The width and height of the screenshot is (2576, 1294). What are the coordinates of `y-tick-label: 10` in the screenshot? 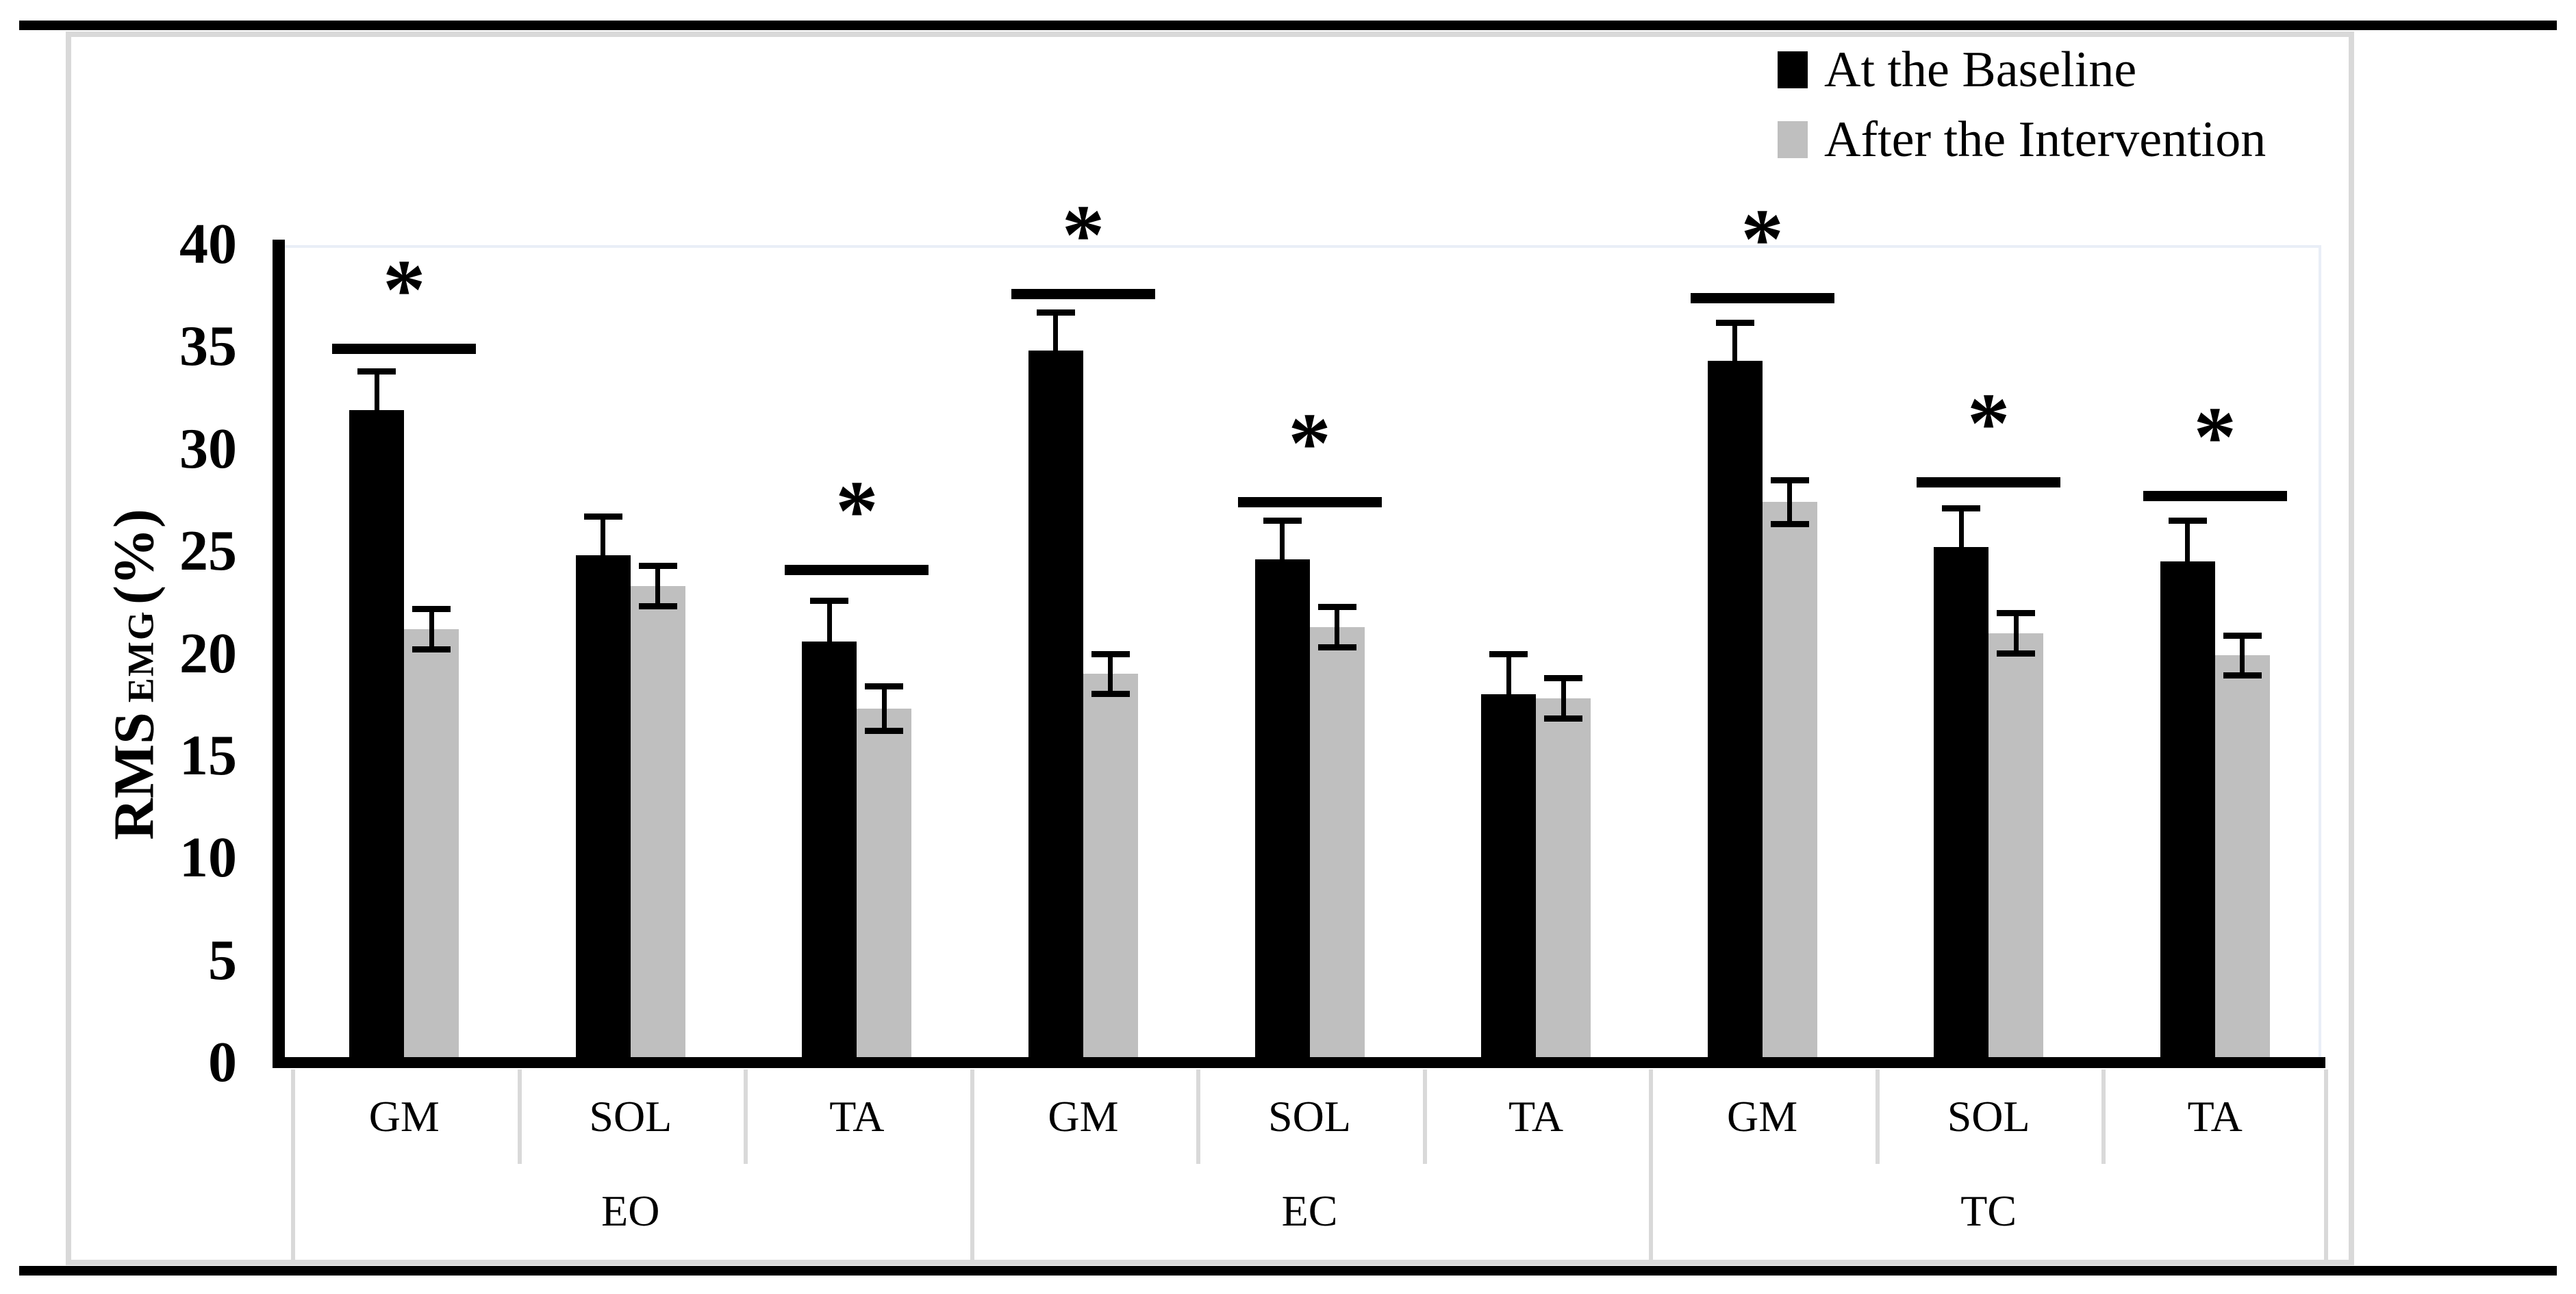 It's located at (208, 858).